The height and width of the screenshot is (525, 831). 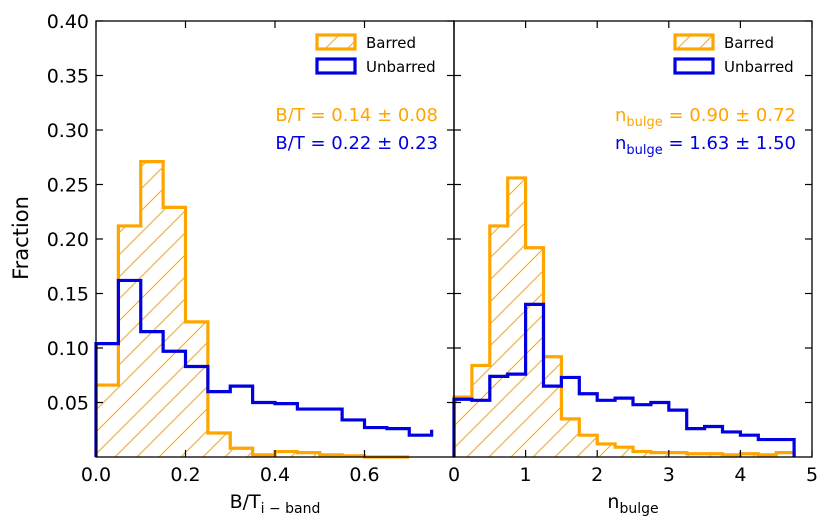 I want to click on x-axis-label-right: nbulge, so click(x=632, y=504).